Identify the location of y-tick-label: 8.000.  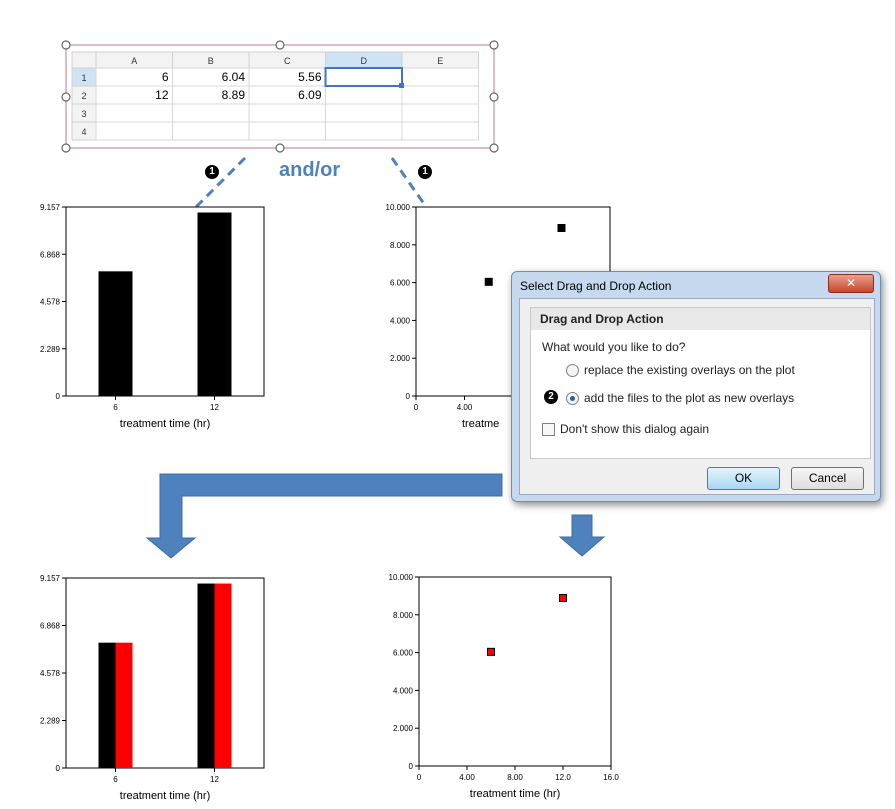
(403, 615).